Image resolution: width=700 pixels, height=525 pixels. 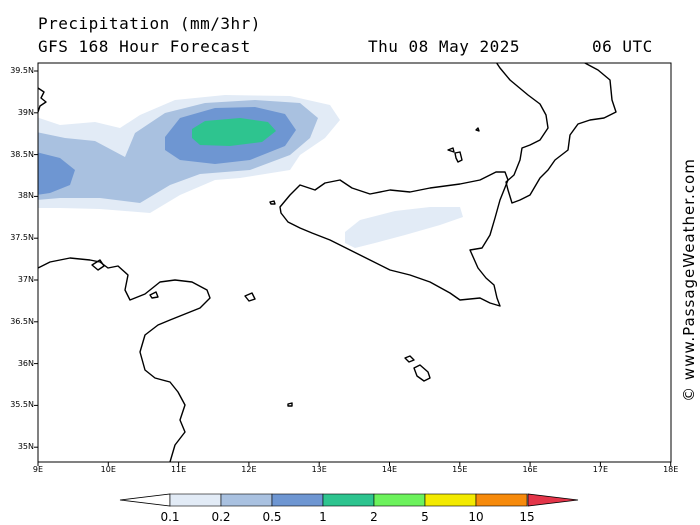 What do you see at coordinates (422, 373) in the screenshot?
I see `coast-malta` at bounding box center [422, 373].